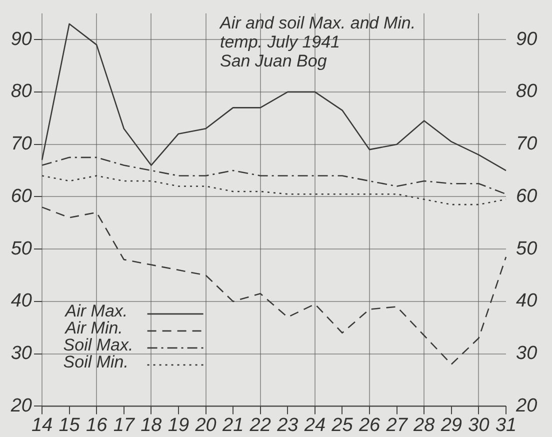  What do you see at coordinates (69, 425) in the screenshot?
I see `x-tick-label: 15` at bounding box center [69, 425].